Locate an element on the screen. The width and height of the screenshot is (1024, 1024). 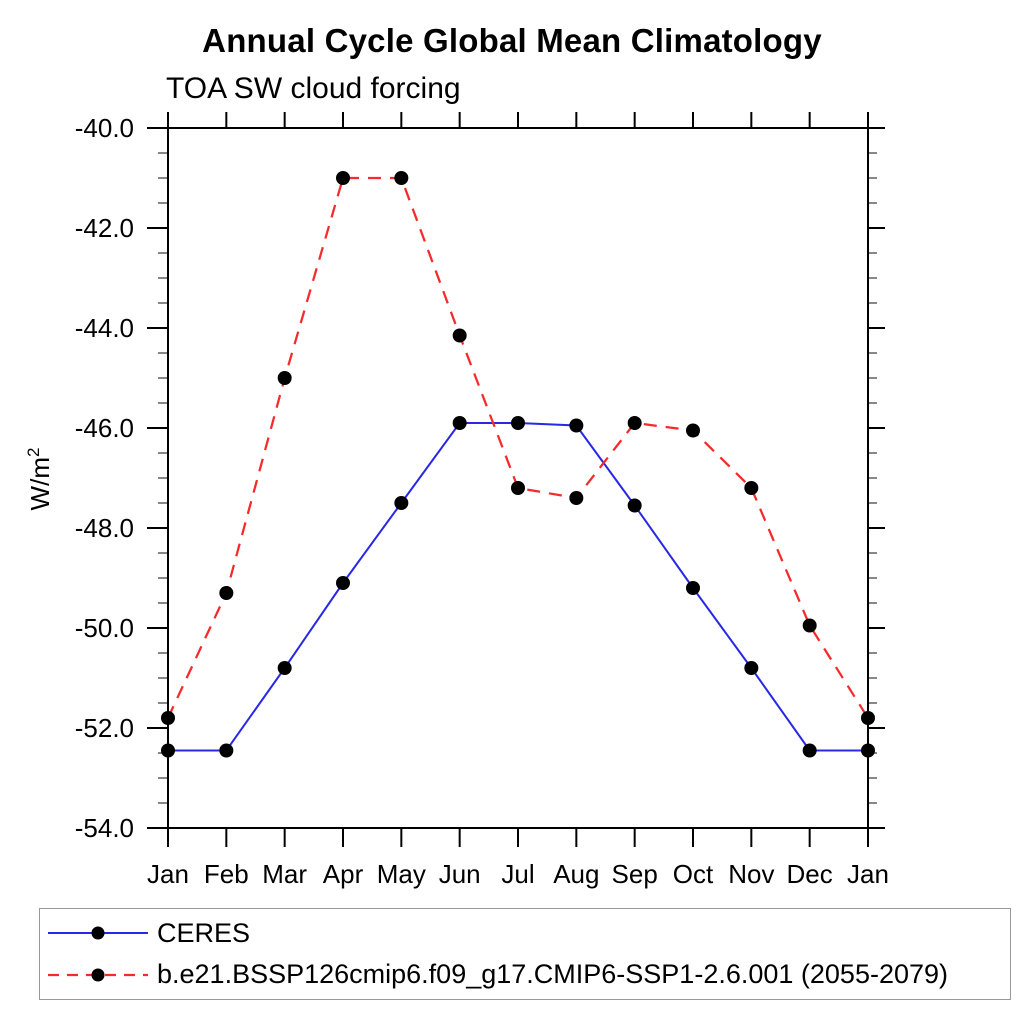
y-axis-tick-label: -54.0 is located at coordinates (104, 828).